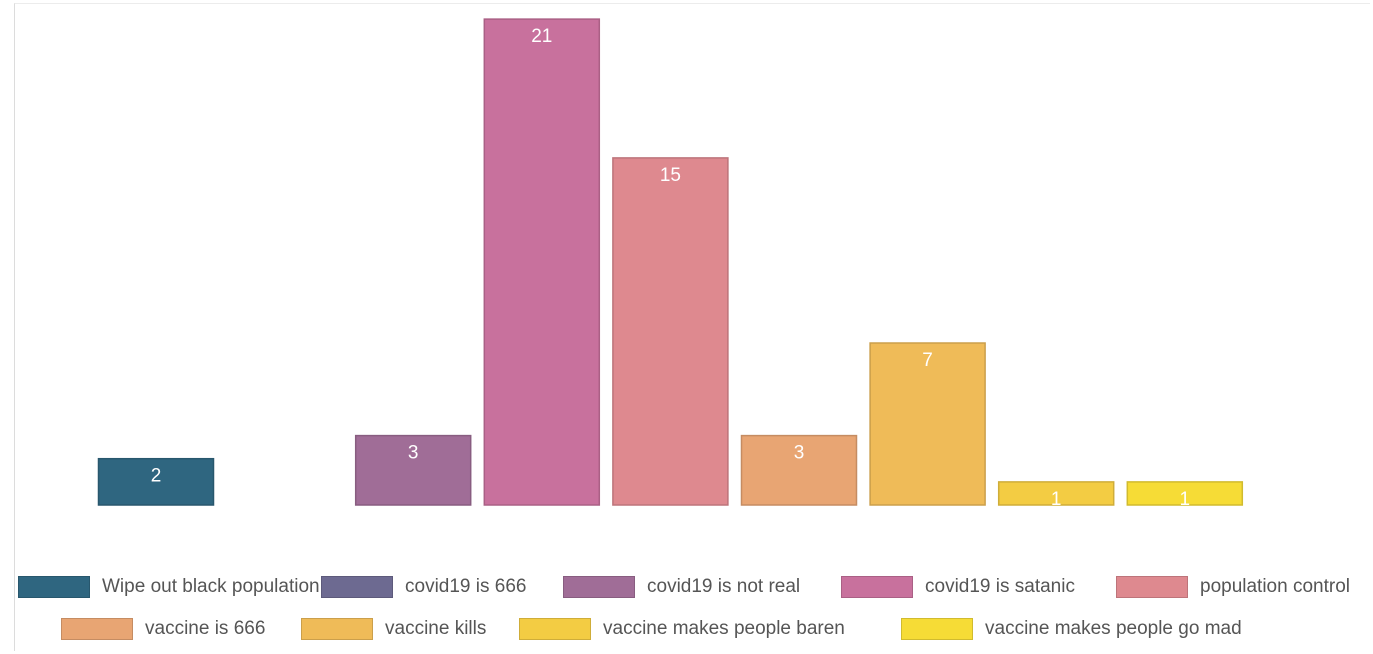  Describe the element at coordinates (1113, 628) in the screenshot. I see `legend-label: vaccine makes people go mad` at that location.